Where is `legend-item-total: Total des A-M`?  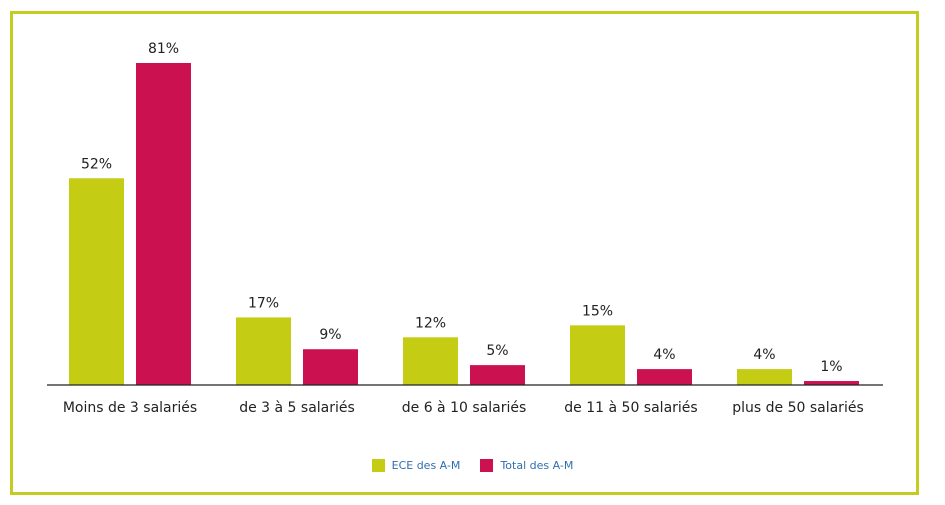 legend-item-total: Total des A-M is located at coordinates (527, 465).